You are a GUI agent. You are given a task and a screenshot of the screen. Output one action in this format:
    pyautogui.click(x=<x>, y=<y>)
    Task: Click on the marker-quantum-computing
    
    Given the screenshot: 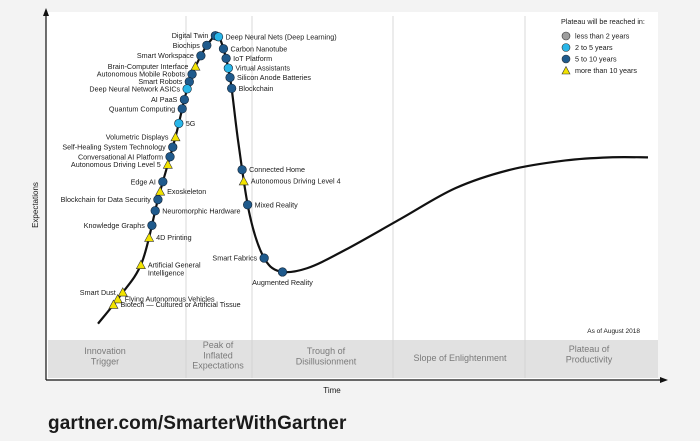 What is the action you would take?
    pyautogui.click(x=182, y=109)
    